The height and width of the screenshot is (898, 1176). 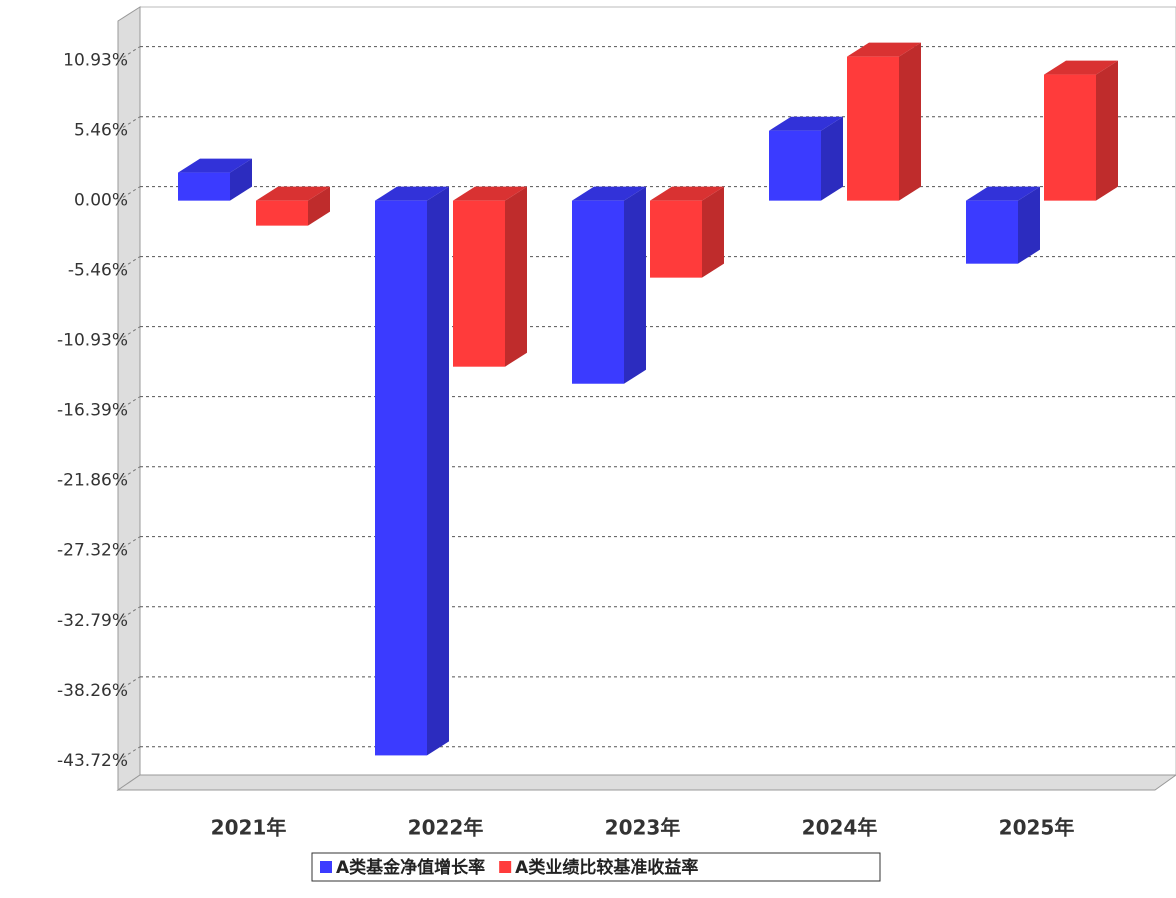 I want to click on x-tick-label: 2024年, so click(x=840, y=828).